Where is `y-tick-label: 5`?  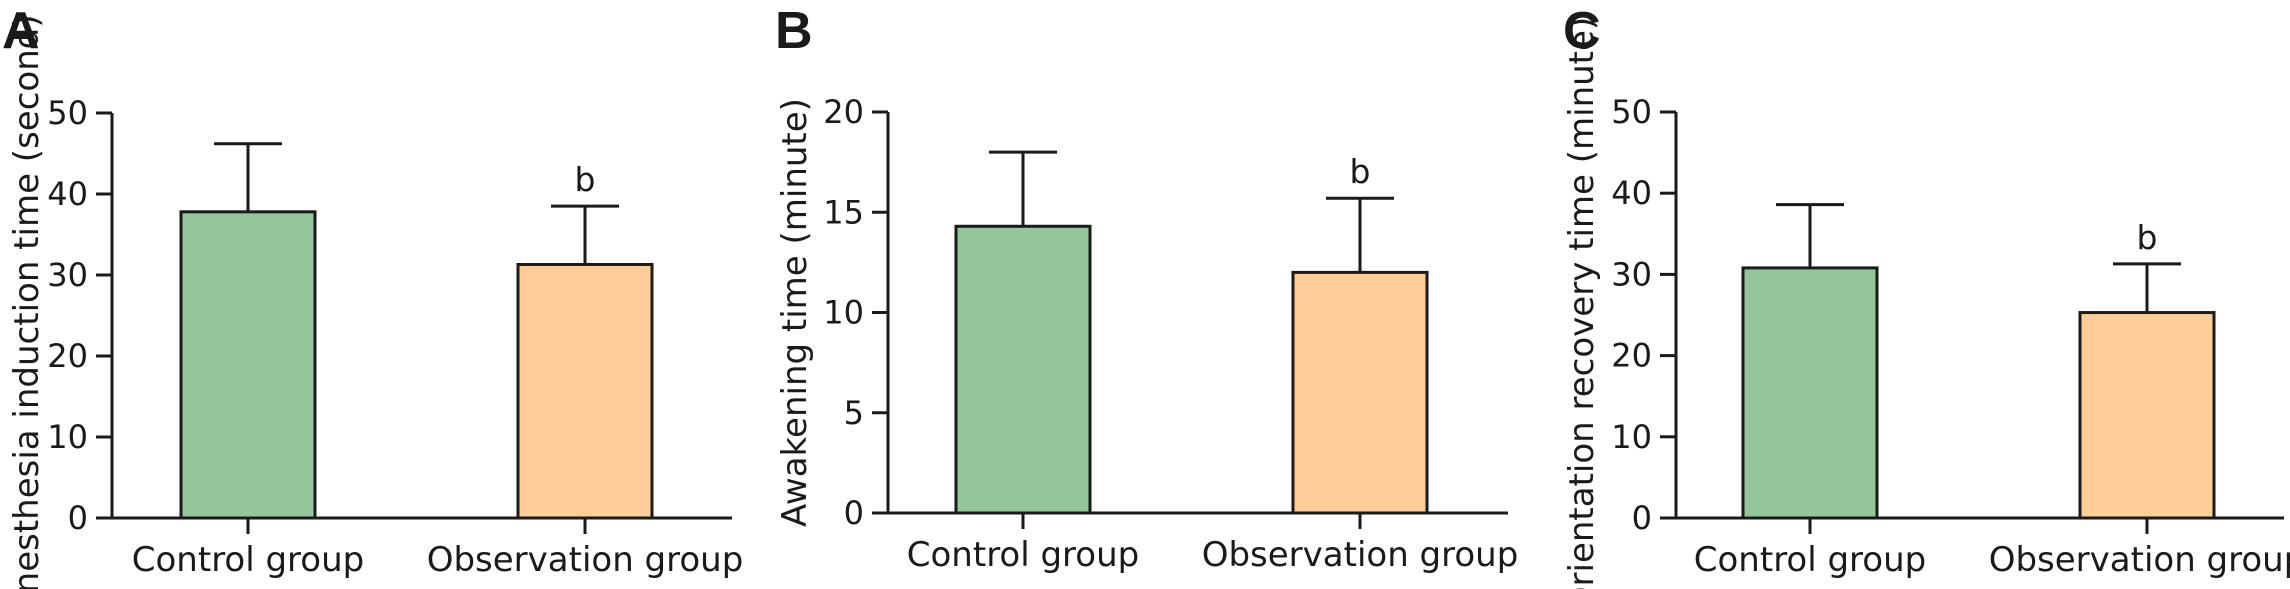 y-tick-label: 5 is located at coordinates (854, 413).